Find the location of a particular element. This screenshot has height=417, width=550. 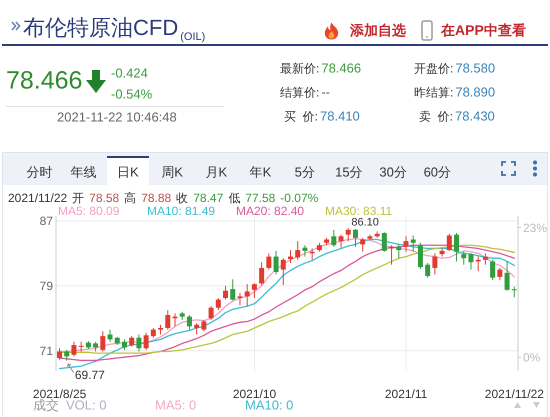

text: 高 is located at coordinates (130, 198).